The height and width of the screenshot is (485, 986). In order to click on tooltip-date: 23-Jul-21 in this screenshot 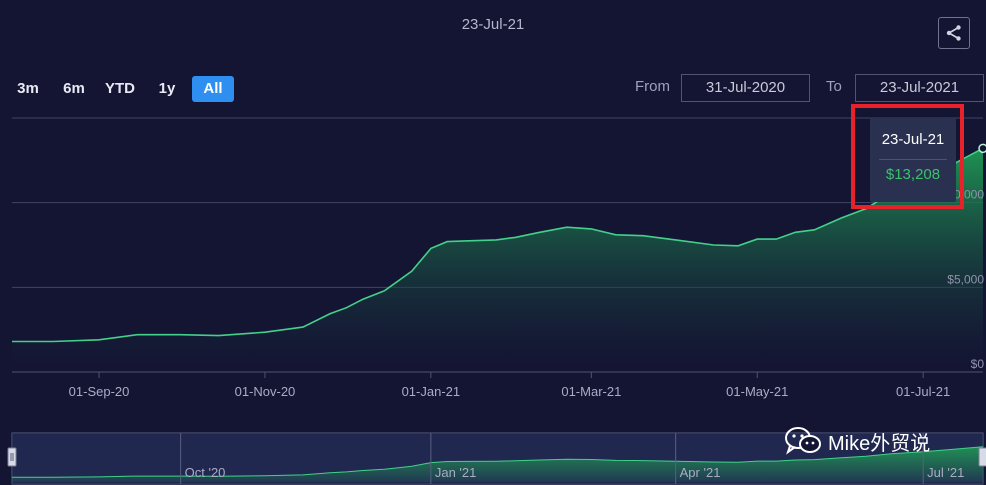, I will do `click(913, 139)`.